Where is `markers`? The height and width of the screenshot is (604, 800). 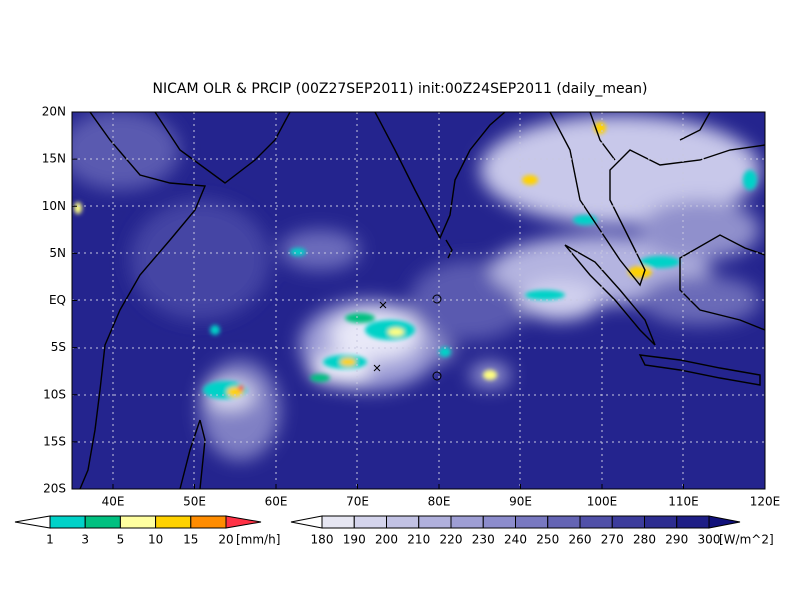
markers is located at coordinates (407, 337).